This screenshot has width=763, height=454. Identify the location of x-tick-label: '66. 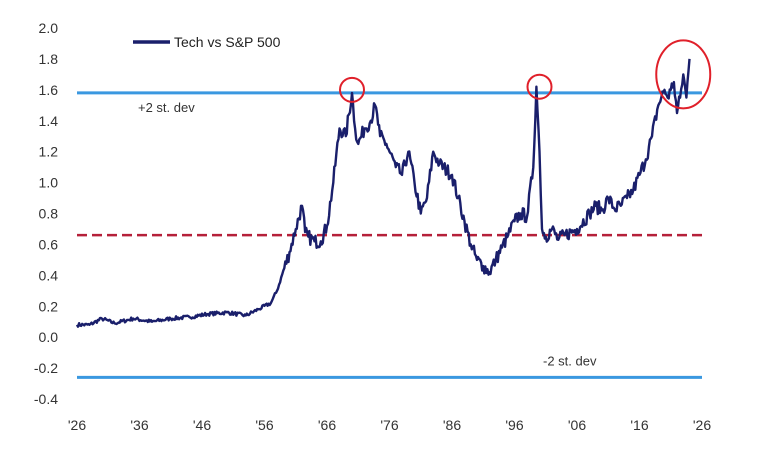
(327, 425).